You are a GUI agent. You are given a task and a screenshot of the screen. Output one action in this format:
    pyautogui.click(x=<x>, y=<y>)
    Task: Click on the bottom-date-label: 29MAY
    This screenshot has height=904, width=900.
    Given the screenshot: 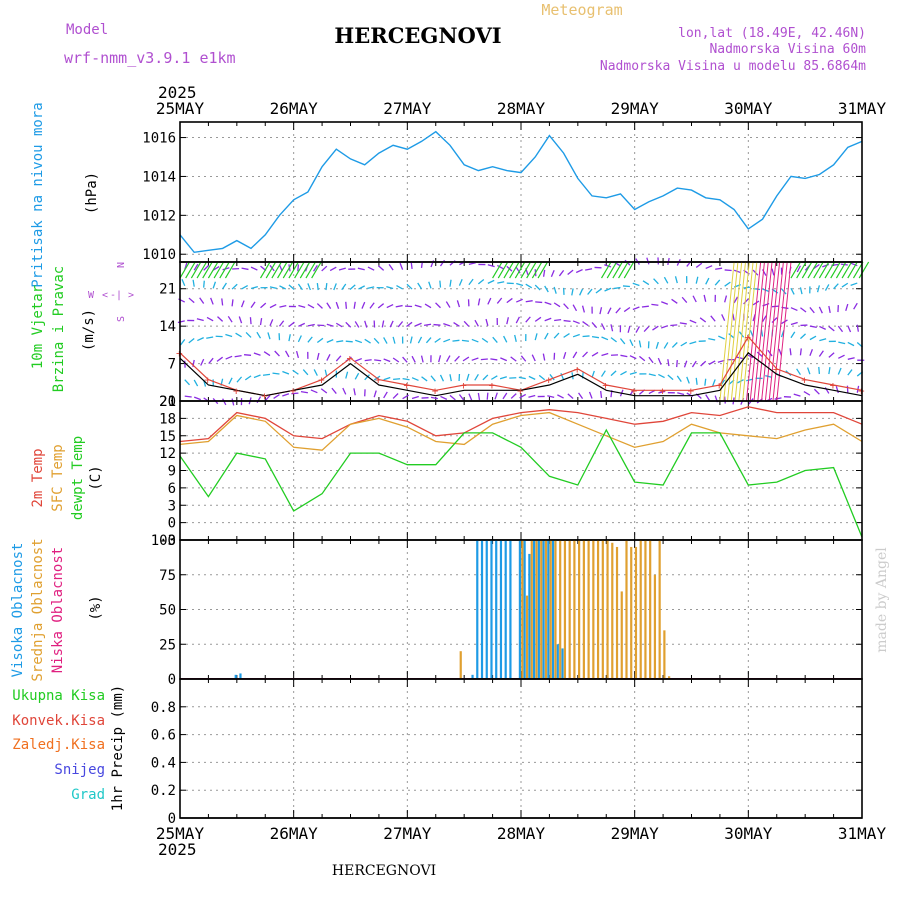 What is the action you would take?
    pyautogui.click(x=635, y=833)
    